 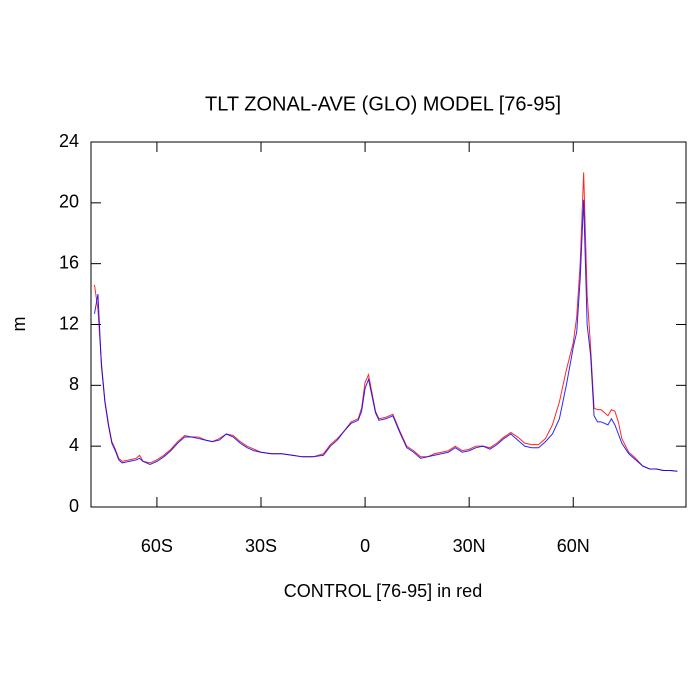 What do you see at coordinates (69, 262) in the screenshot?
I see `y-tick-label: 16` at bounding box center [69, 262].